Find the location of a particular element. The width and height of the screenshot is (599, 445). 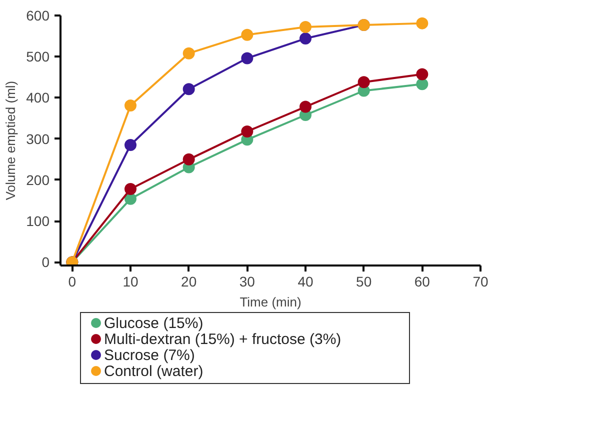

y-tick-label: 200 is located at coordinates (38, 180).